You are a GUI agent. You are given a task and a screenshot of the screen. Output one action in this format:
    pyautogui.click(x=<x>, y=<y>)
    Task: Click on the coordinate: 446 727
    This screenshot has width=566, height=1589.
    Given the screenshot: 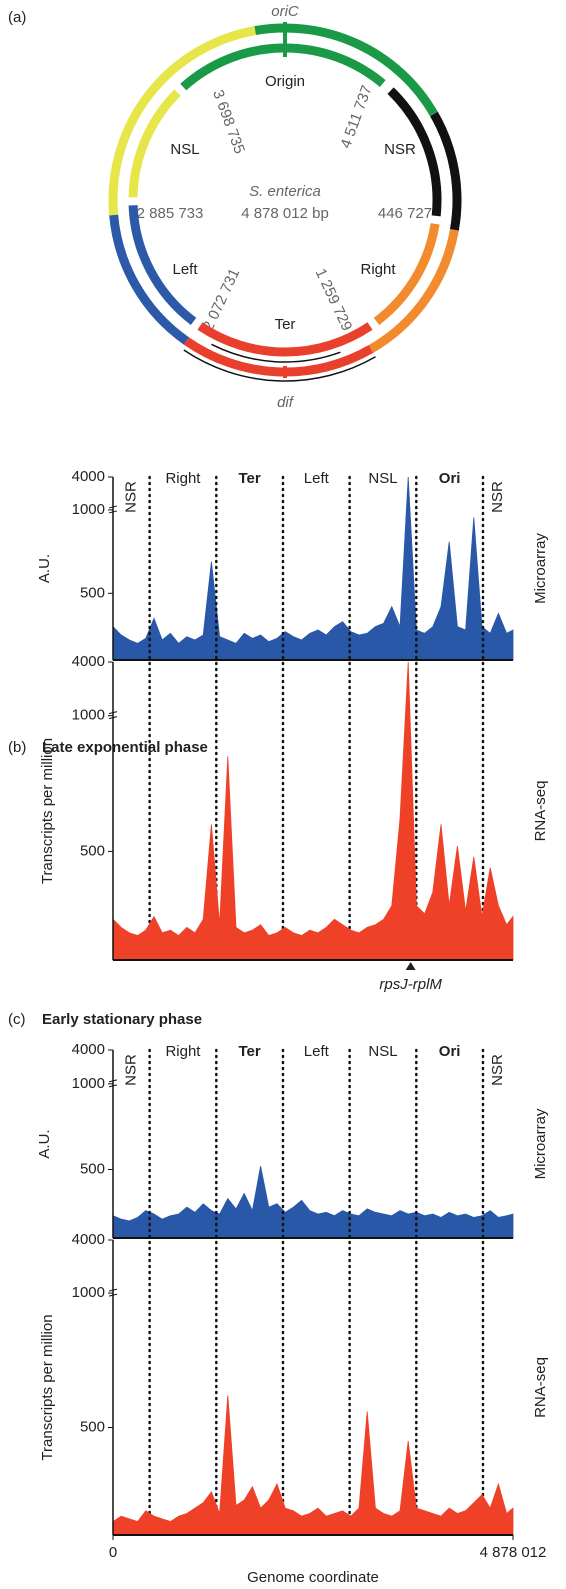 What is the action you would take?
    pyautogui.click(x=405, y=213)
    